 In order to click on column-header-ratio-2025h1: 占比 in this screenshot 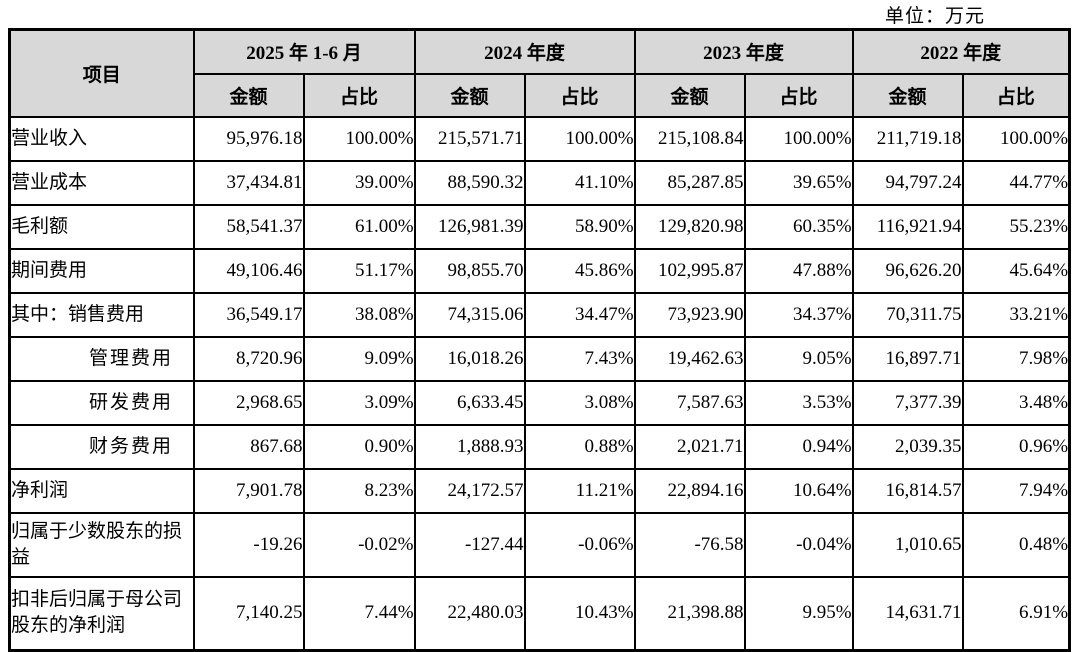, I will do `click(359, 95)`.